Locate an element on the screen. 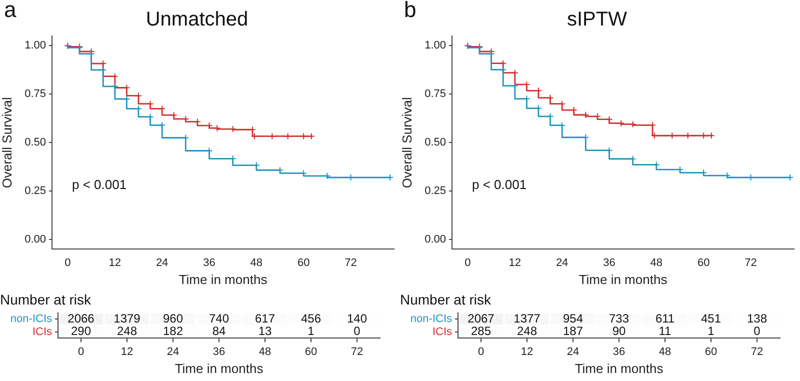  data-label: 290 is located at coordinates (81, 331).